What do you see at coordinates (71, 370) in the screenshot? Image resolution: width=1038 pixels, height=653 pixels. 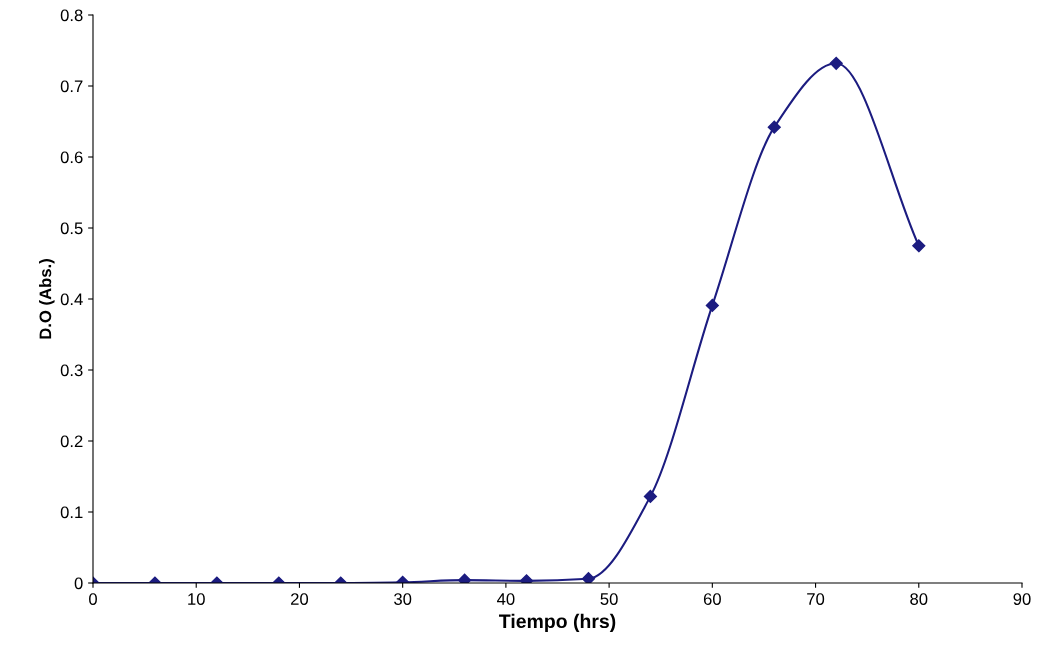 I see `y-tick-label: 0.3` at bounding box center [71, 370].